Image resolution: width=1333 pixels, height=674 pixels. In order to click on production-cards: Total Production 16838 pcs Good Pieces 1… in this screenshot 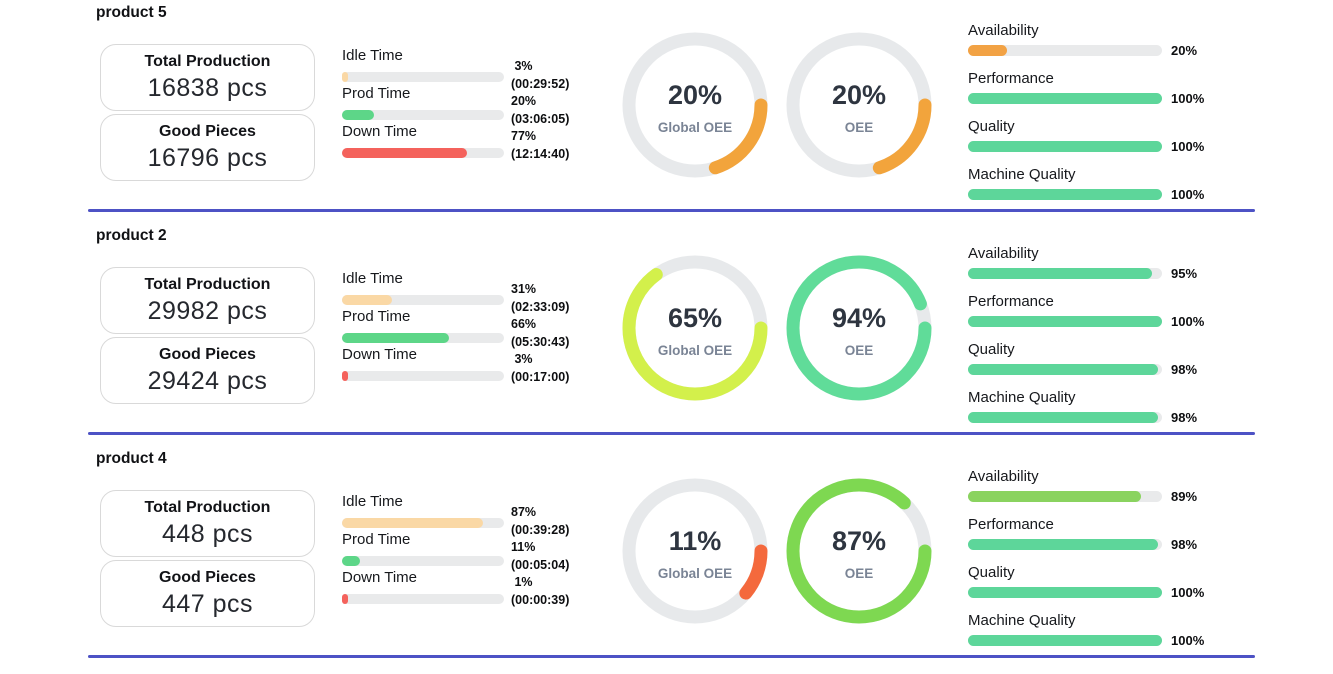, I will do `click(207, 112)`.